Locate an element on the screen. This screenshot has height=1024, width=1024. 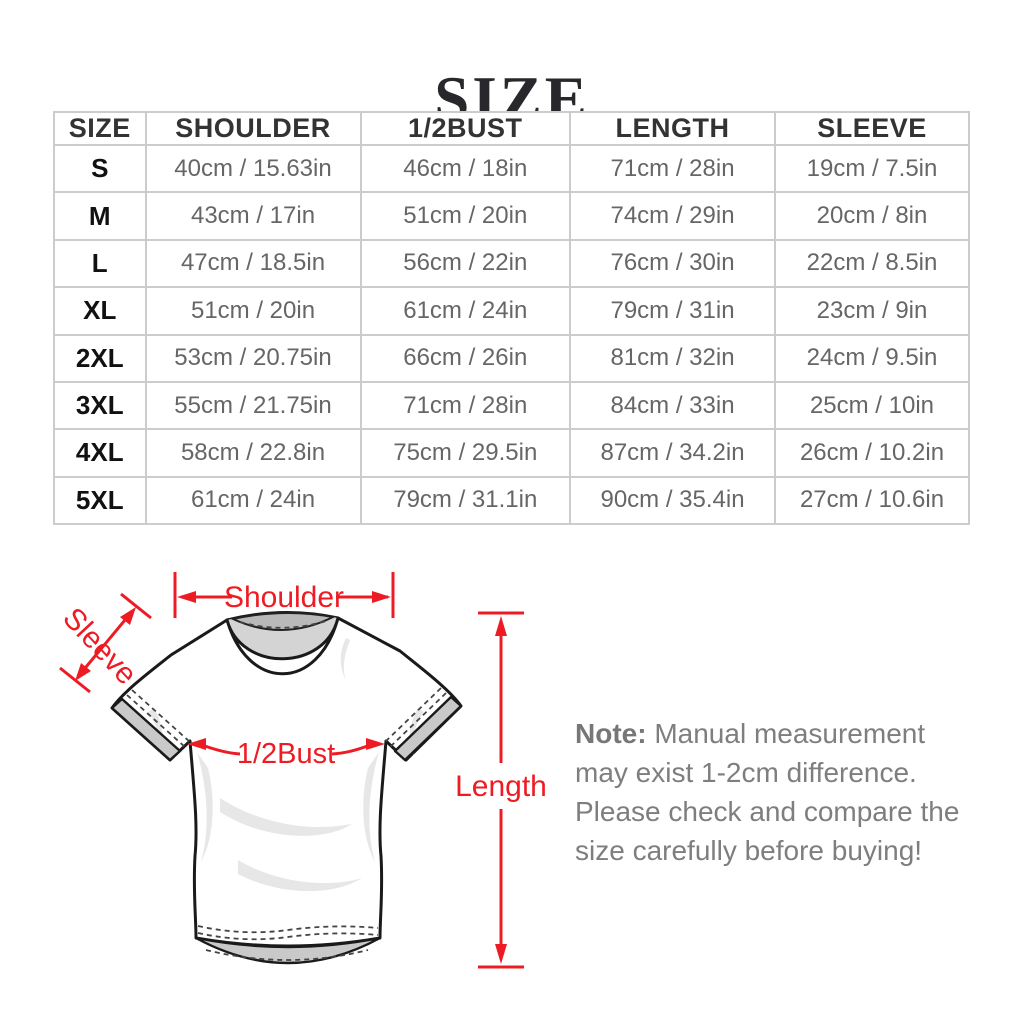
sleeve-cell: 24cm / 9.5in is located at coordinates (872, 358).